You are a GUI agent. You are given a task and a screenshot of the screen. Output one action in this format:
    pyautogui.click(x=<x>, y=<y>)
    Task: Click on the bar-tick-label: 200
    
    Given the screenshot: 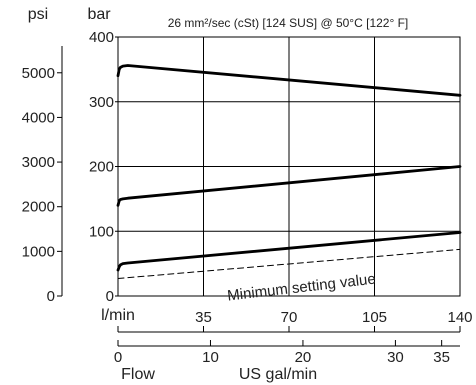 What is the action you would take?
    pyautogui.click(x=101, y=167)
    